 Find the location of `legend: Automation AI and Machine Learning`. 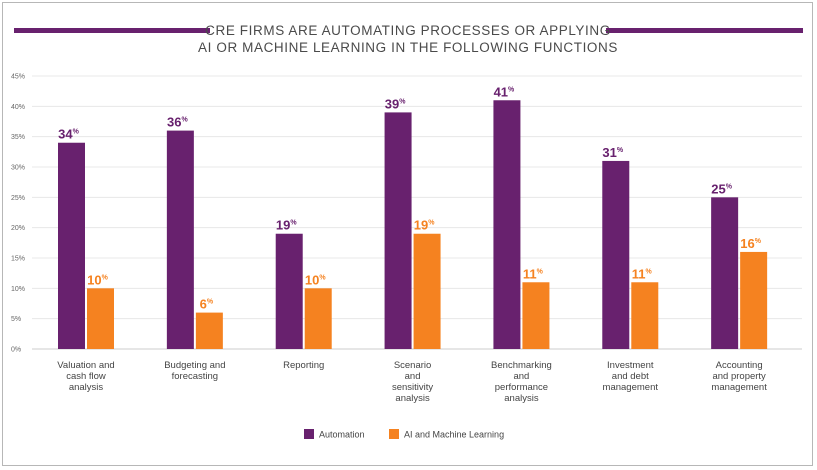

legend: Automation AI and Machine Learning is located at coordinates (404, 434).